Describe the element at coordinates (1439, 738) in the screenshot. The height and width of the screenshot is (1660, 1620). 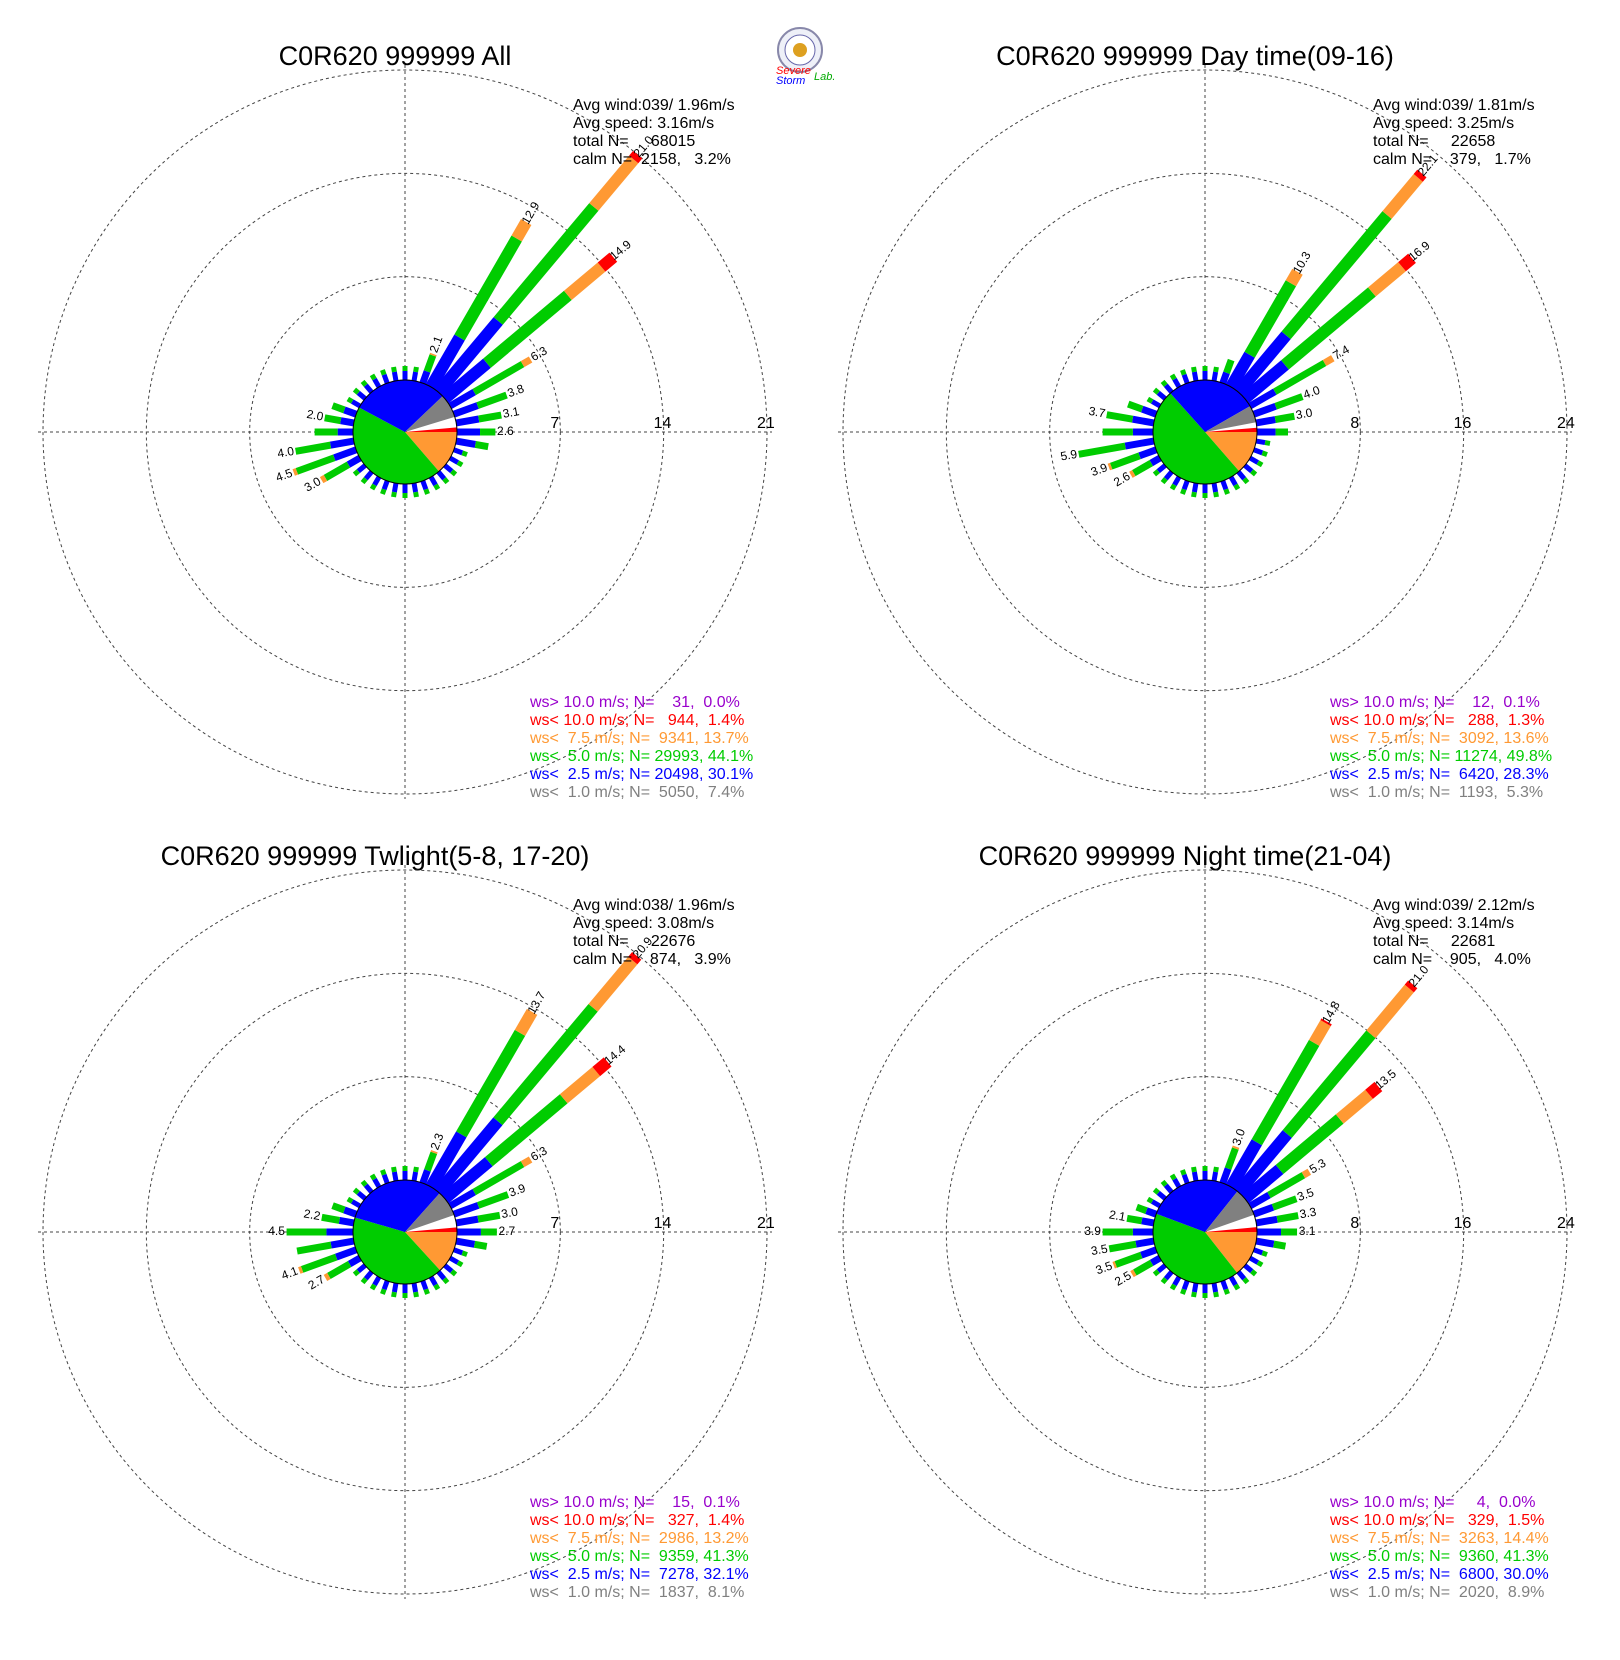
I see `legend-entry: ws< 7.5 m/s; N= 3092, 13.6%` at that location.